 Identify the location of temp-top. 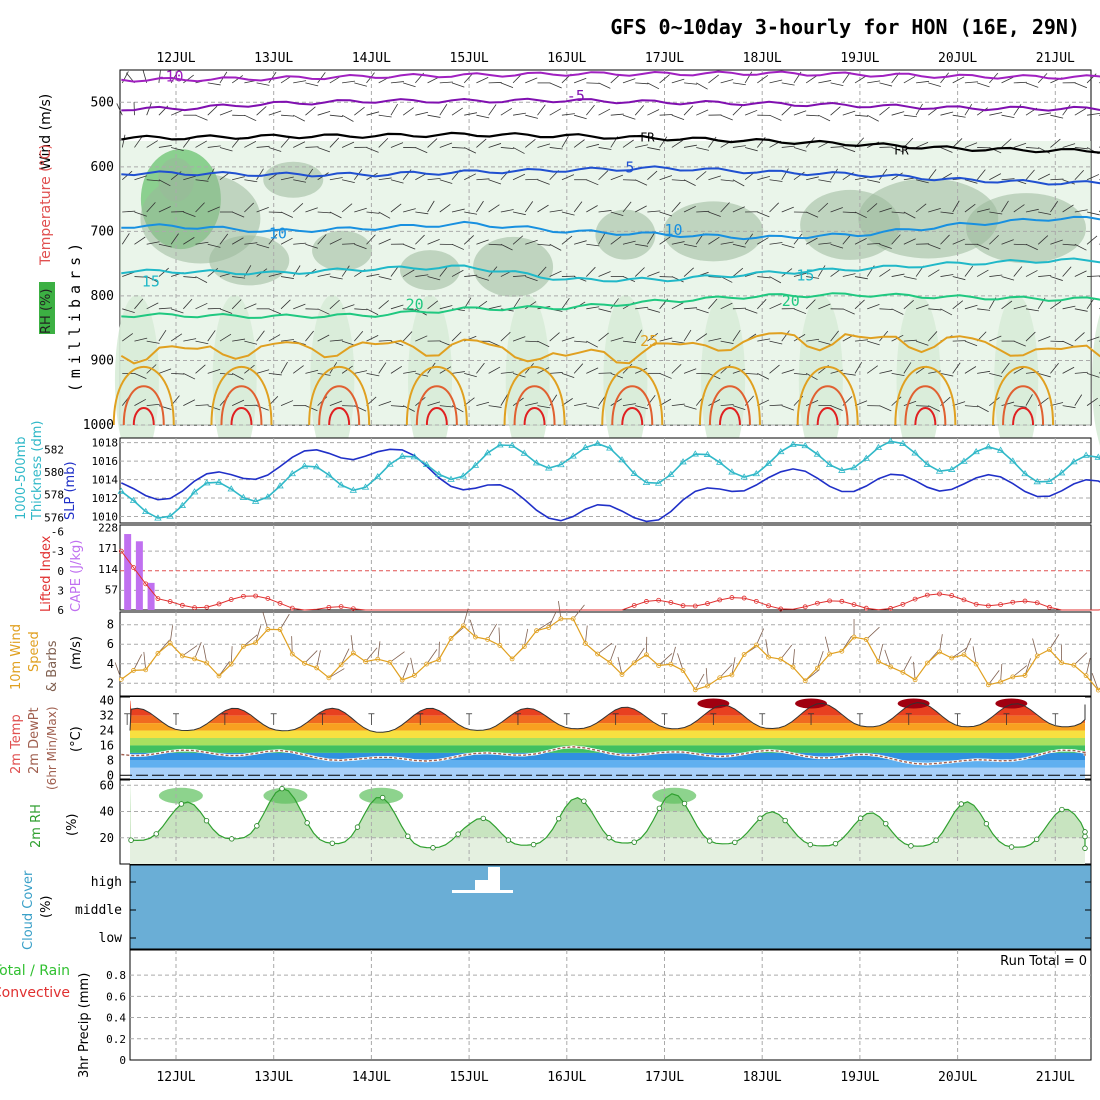
(607, 697).